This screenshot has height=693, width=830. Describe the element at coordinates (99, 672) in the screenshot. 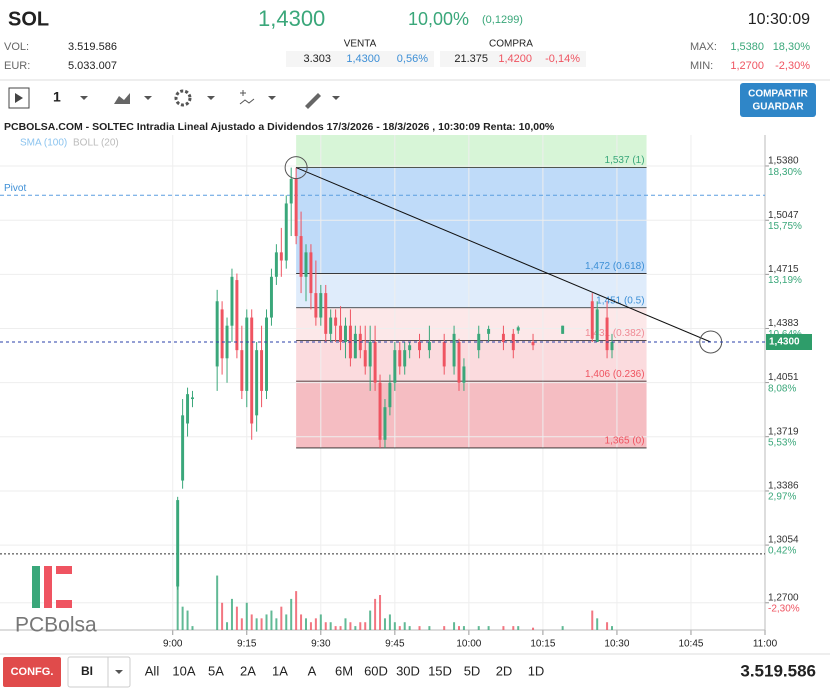

I see `mode-select` at that location.